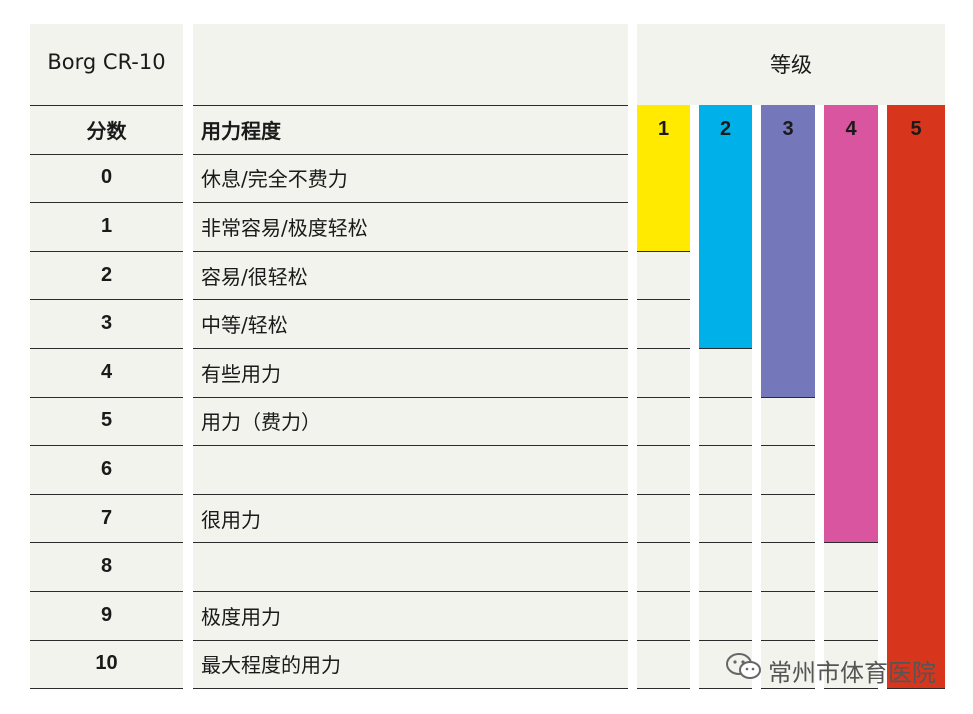 The height and width of the screenshot is (714, 973). What do you see at coordinates (744, 670) in the screenshot?
I see `wechat-icon` at bounding box center [744, 670].